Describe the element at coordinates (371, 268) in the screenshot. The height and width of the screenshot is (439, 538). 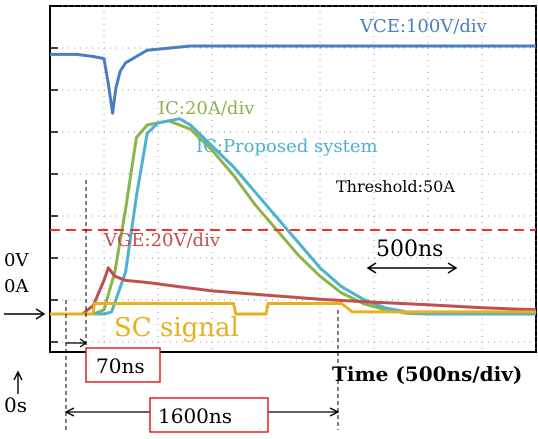
I see `scale-arrow-left` at that location.